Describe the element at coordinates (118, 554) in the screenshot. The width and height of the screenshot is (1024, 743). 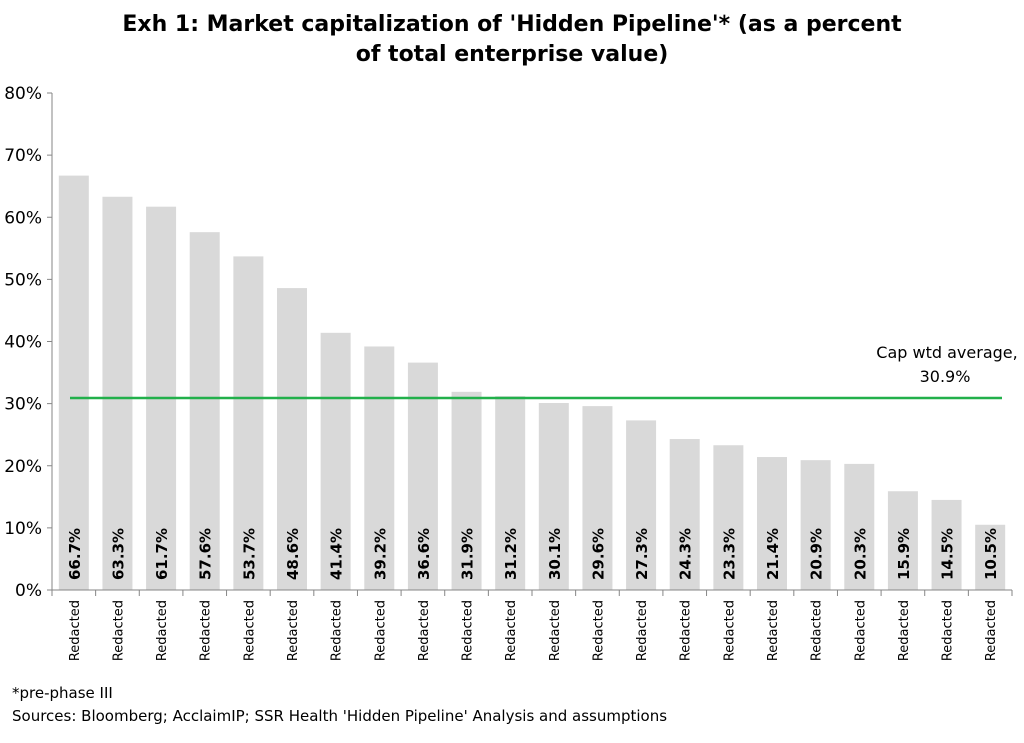
I see `data-label: 63.3%` at that location.